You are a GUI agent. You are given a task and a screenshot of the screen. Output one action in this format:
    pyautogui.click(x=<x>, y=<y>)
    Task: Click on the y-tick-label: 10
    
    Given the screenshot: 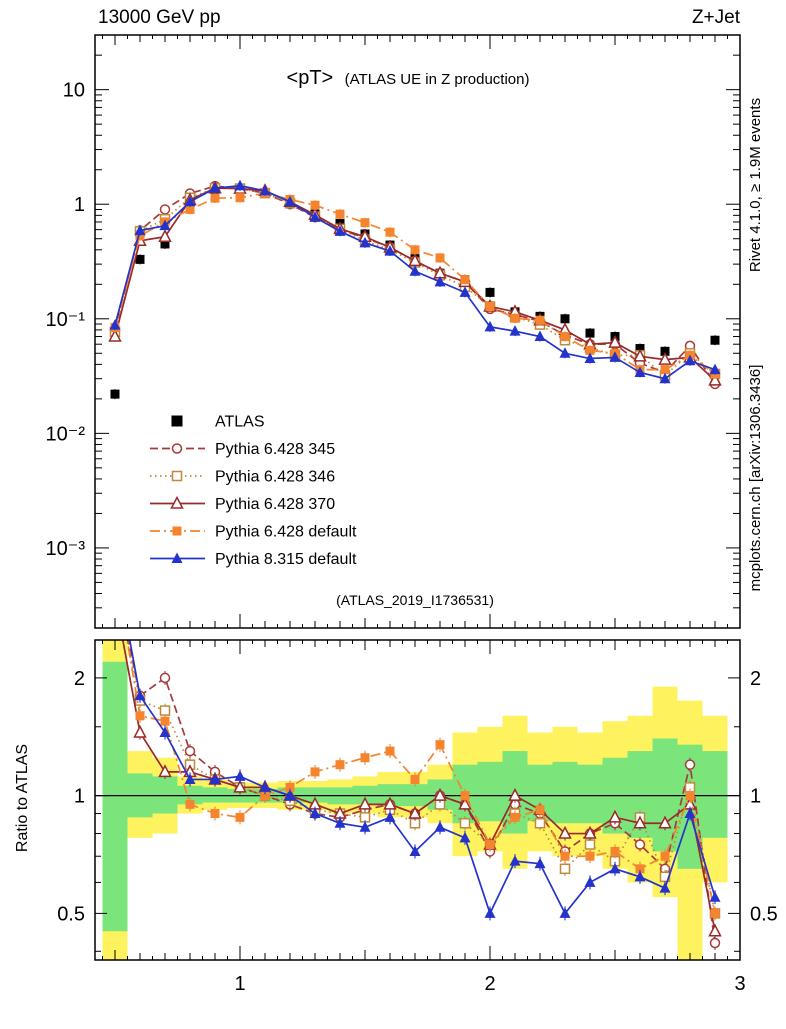 What is the action you would take?
    pyautogui.click(x=74, y=91)
    